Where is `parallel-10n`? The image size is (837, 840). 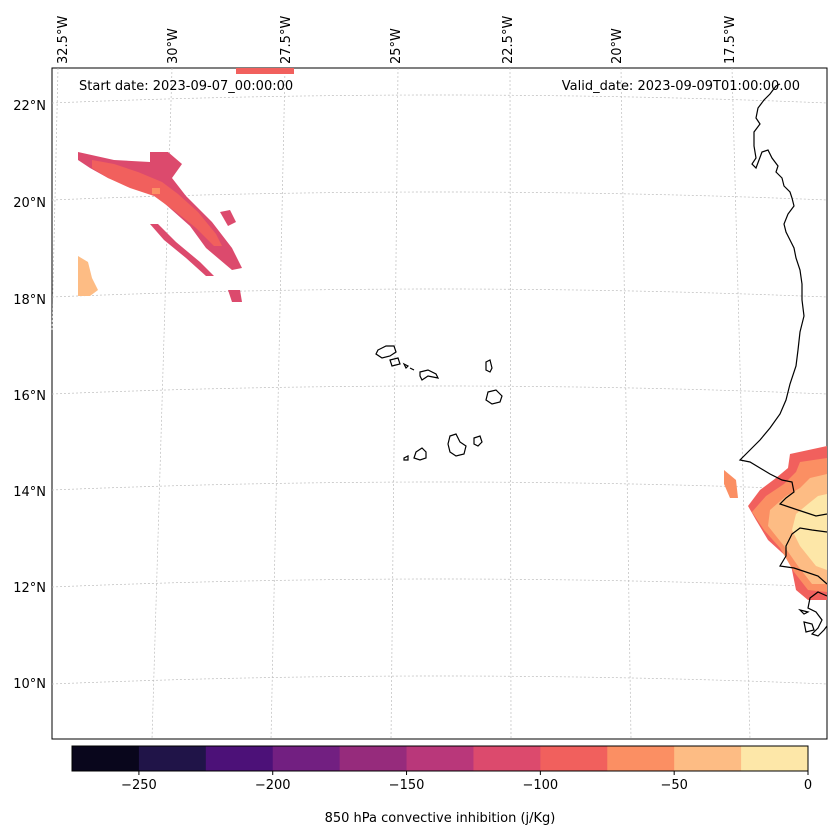
parallel-10n is located at coordinates (439, 680).